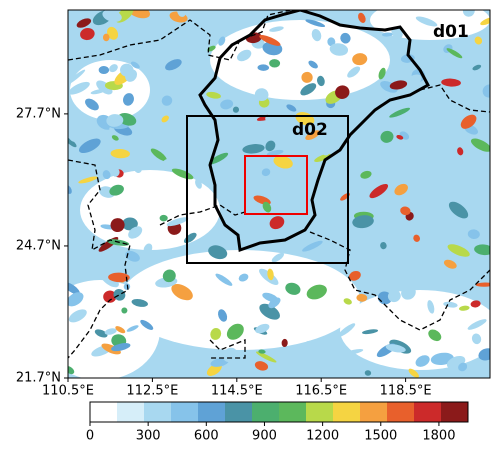 This screenshot has width=500, height=455. Describe the element at coordinates (38, 245) in the screenshot. I see `y-tick-label: 24.7°N` at that location.